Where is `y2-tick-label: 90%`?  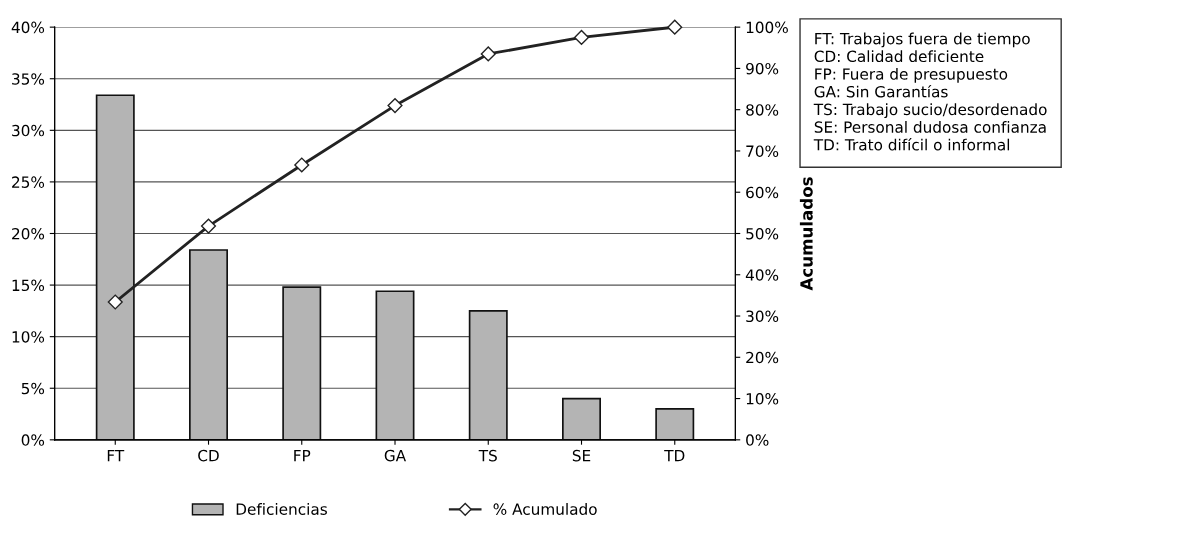 y2-tick-label: 90% is located at coordinates (762, 68).